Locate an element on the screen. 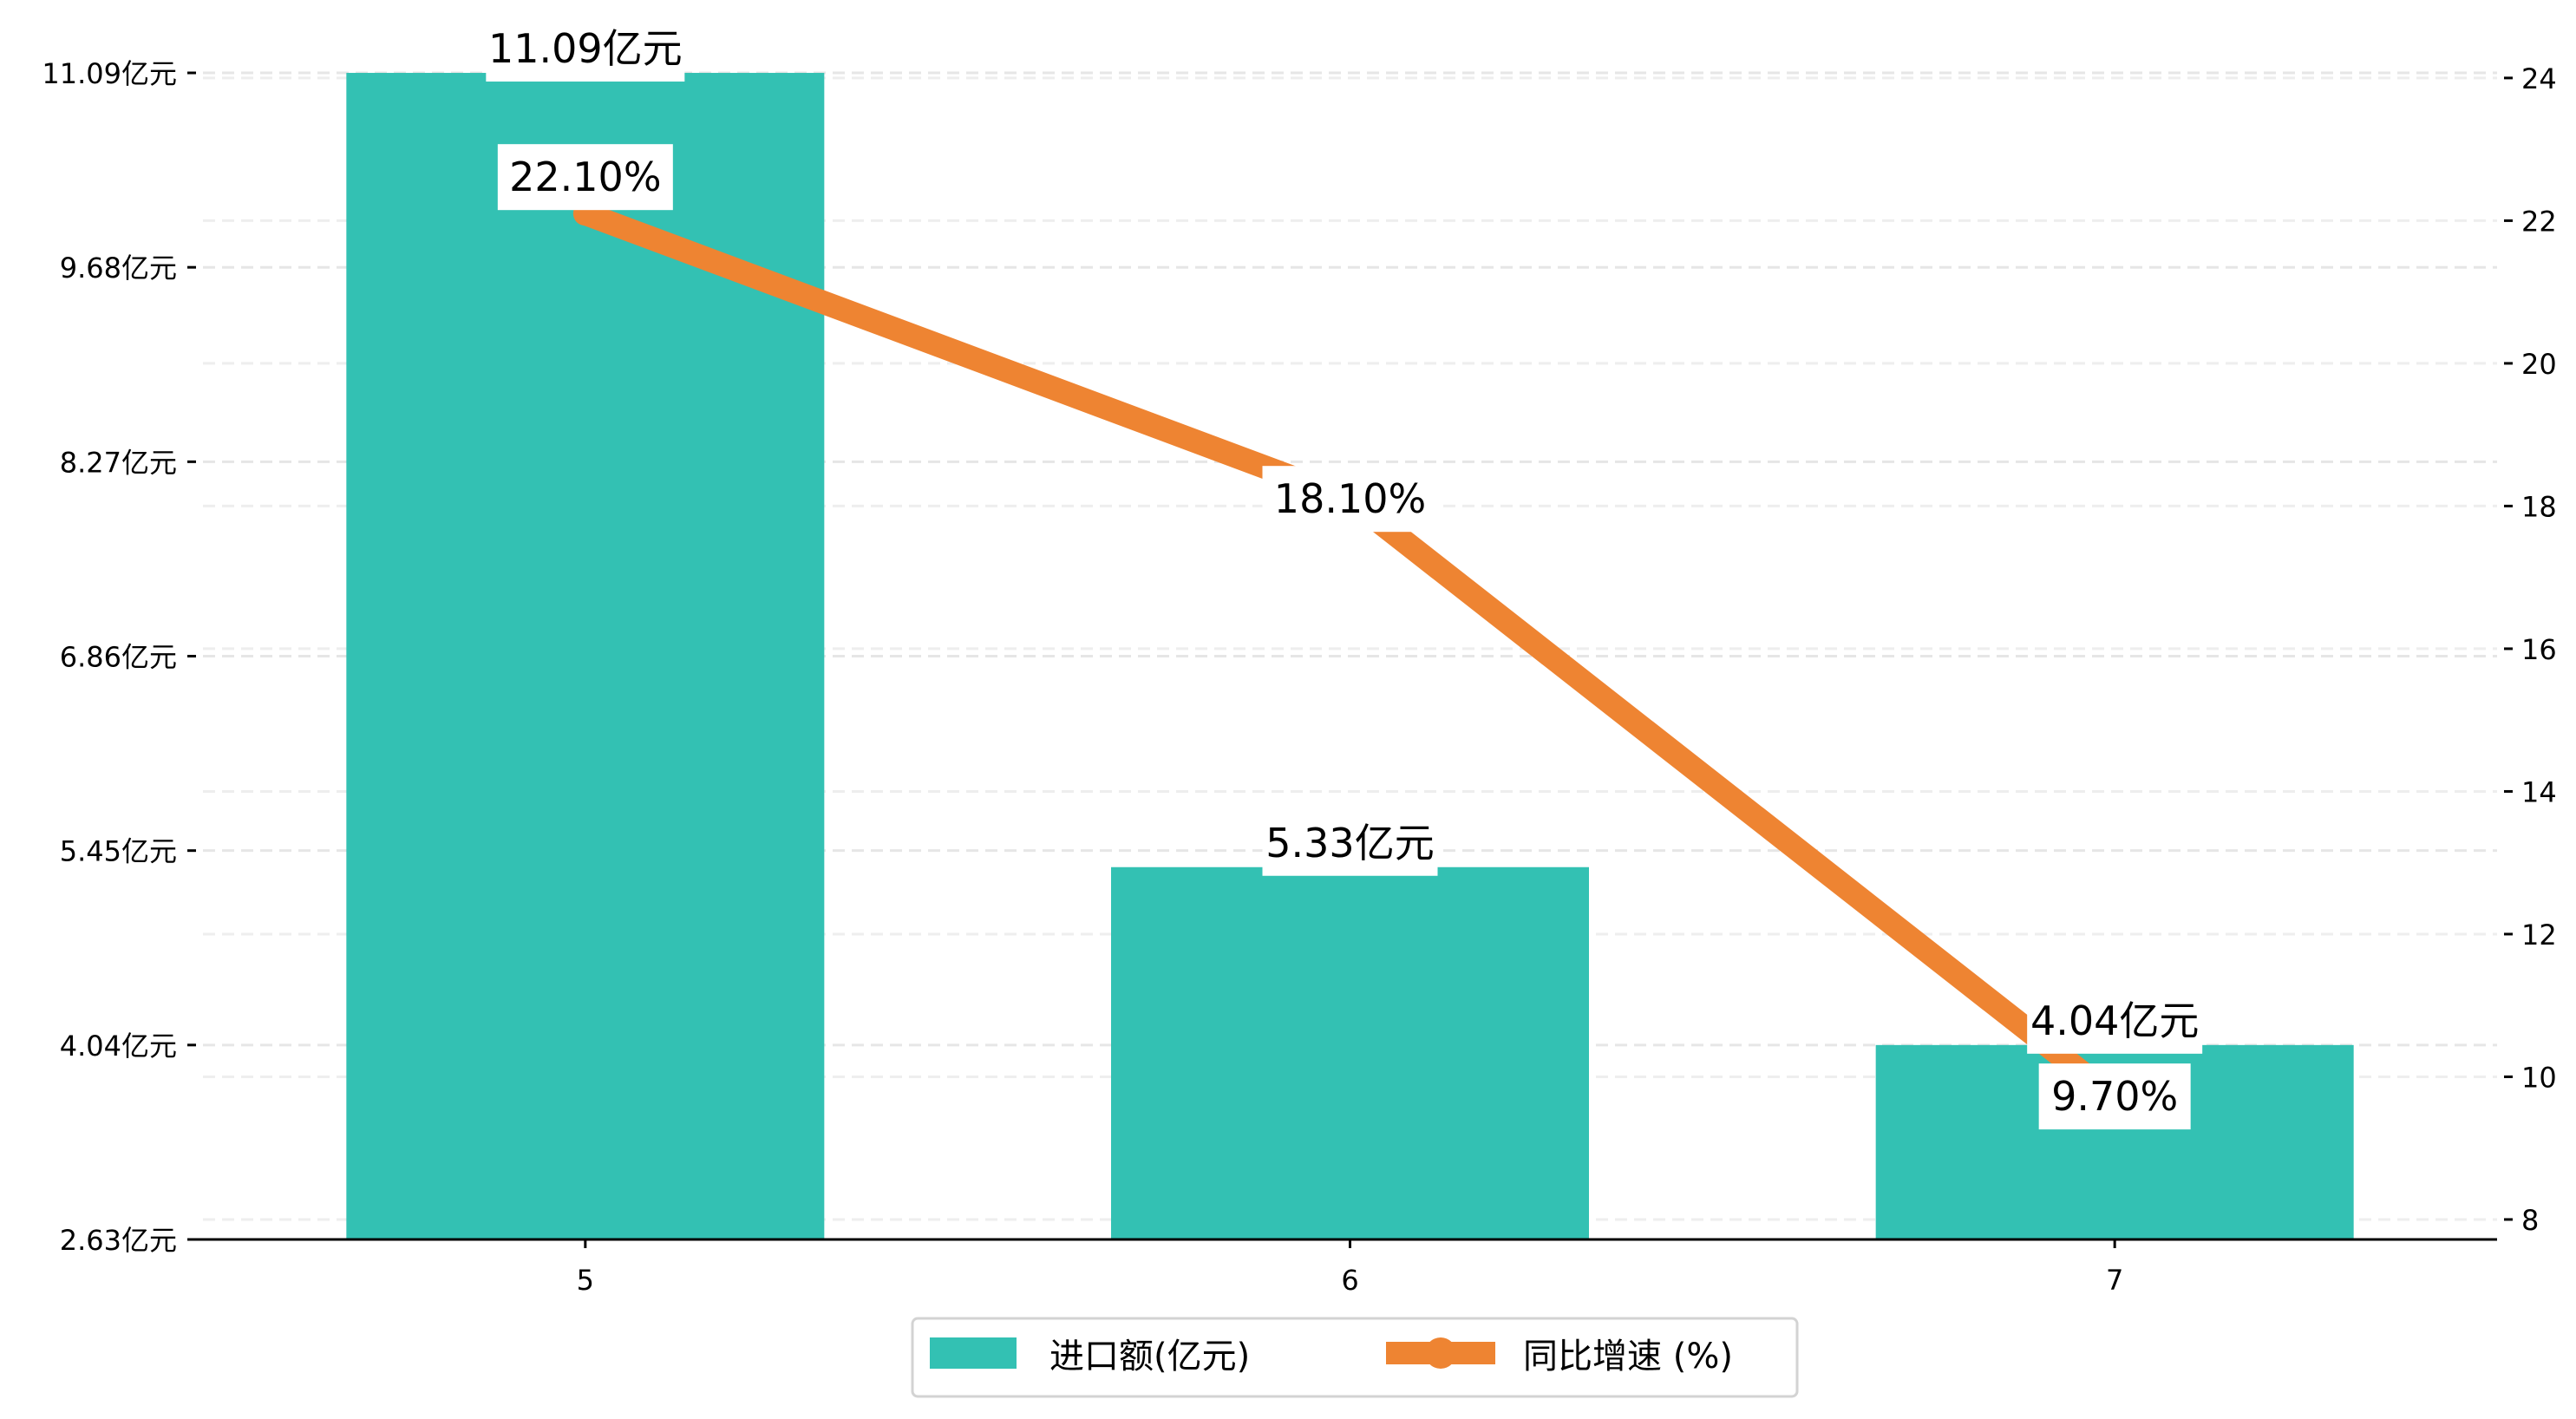  right-tick-label: 20 is located at coordinates (2539, 364).